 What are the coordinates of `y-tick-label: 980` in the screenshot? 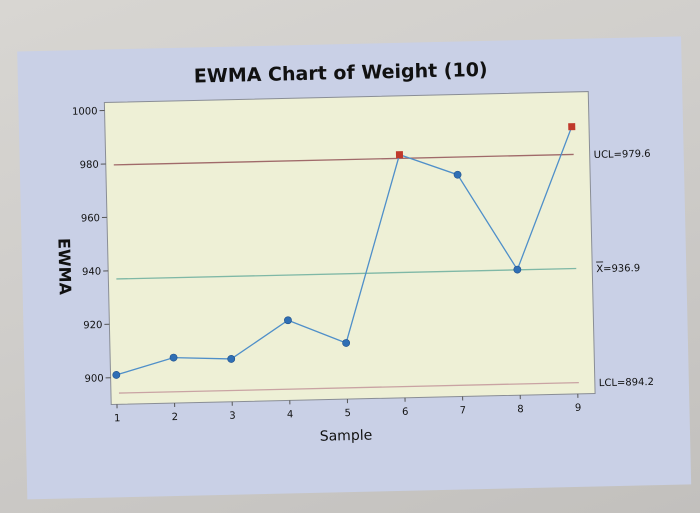 It's located at (89, 165).